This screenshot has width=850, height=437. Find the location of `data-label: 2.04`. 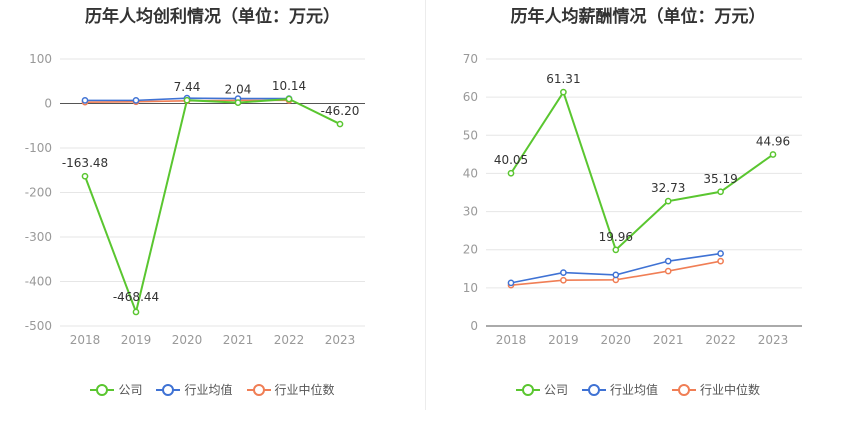

data-label: 2.04 is located at coordinates (238, 90).